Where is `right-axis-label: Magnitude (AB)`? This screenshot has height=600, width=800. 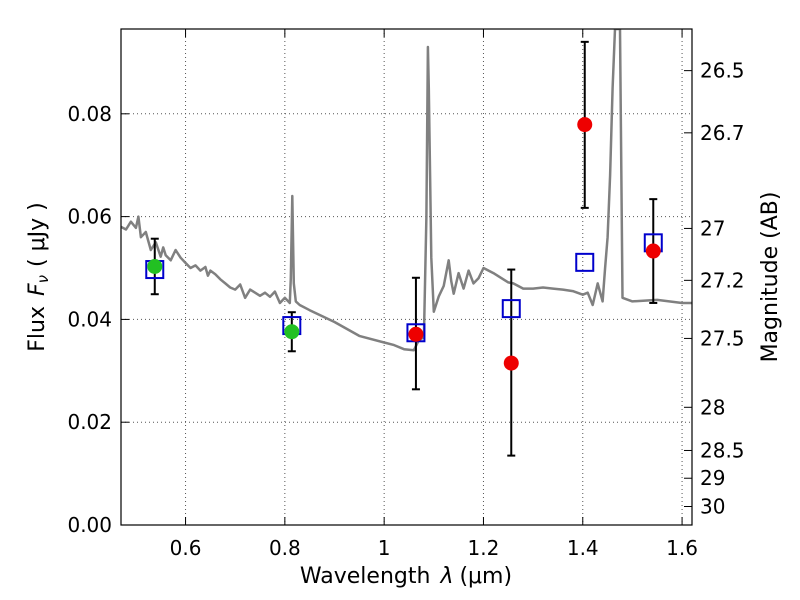 right-axis-label: Magnitude (AB) is located at coordinates (770, 277).